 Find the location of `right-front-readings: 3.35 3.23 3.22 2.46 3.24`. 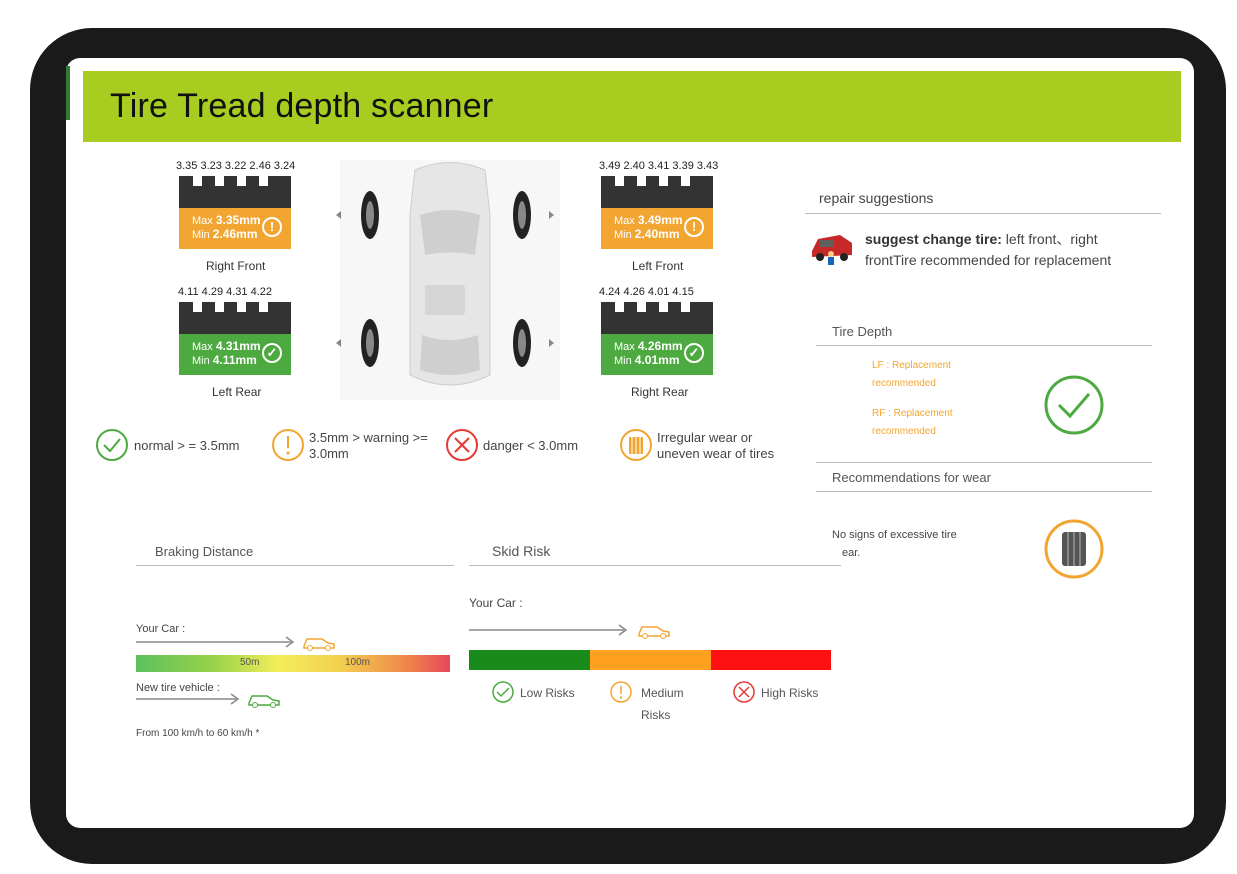

right-front-readings: 3.35 3.23 3.22 2.46 3.24 is located at coordinates (236, 166).